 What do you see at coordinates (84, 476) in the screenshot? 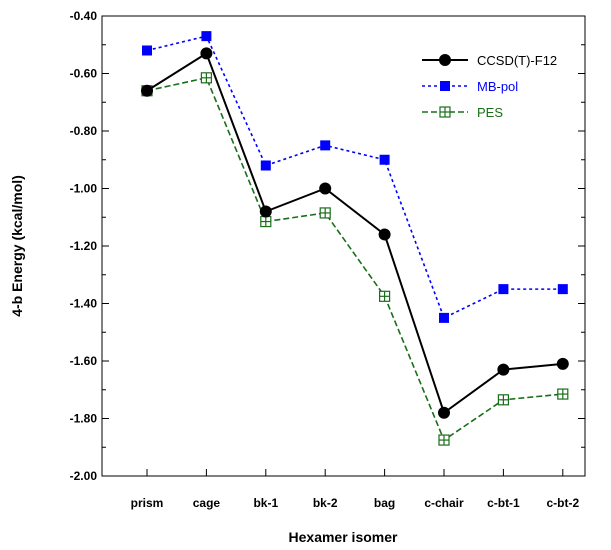
I see `y-tick-label: -2.00` at bounding box center [84, 476].